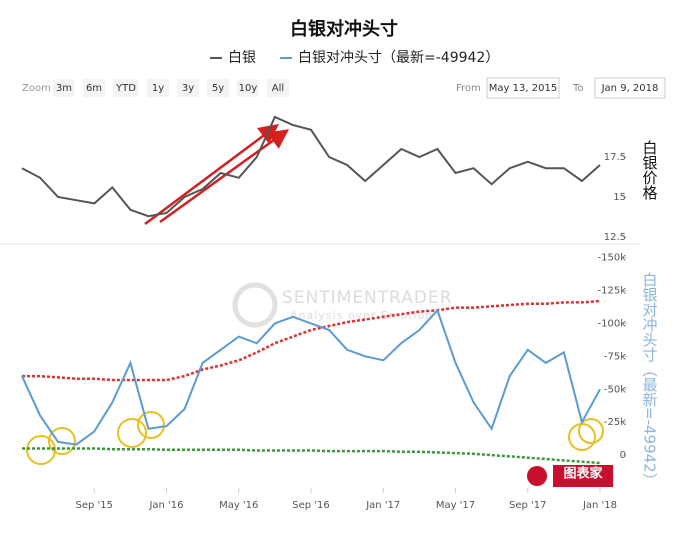 The width and height of the screenshot is (688, 534). I want to click on range-button-label: 5y, so click(218, 88).